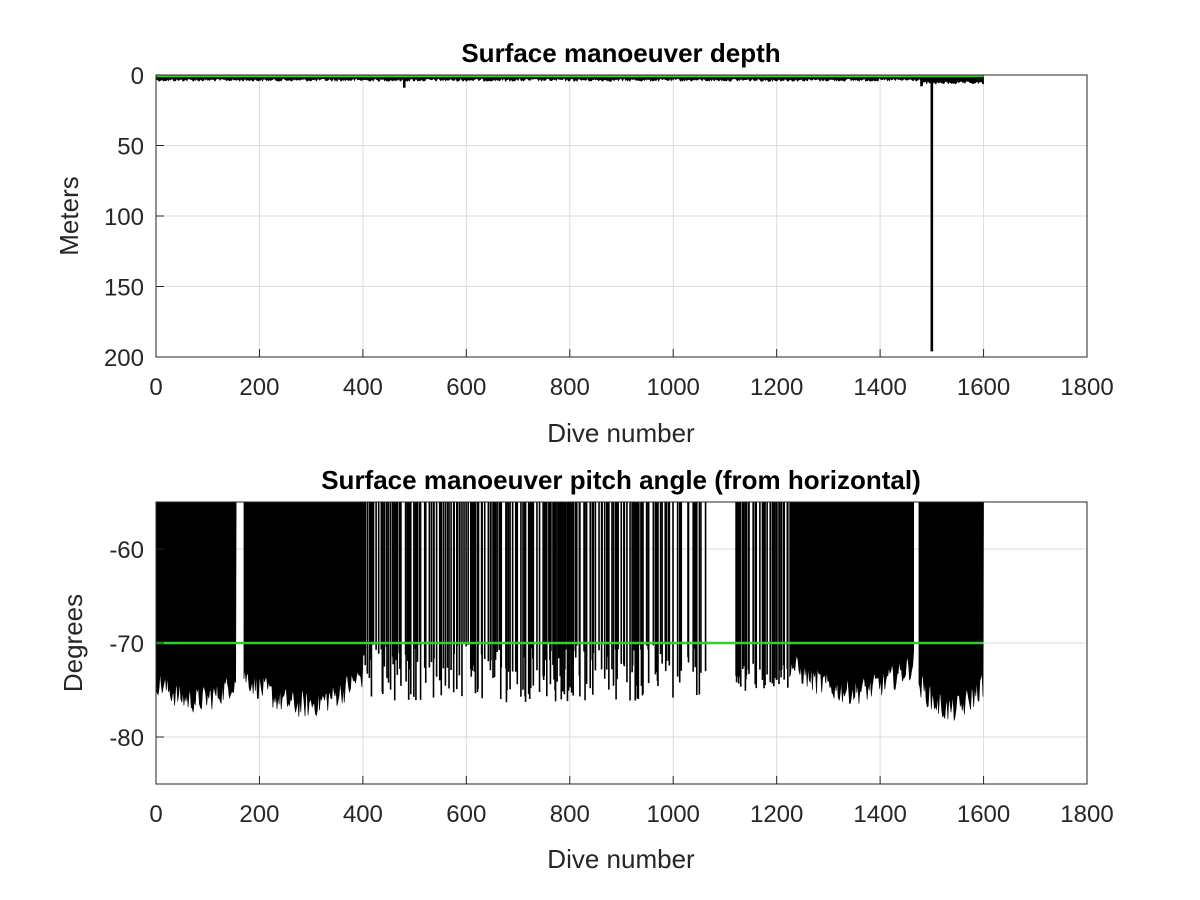  Describe the element at coordinates (124, 288) in the screenshot. I see `y-tick-label: 150` at that location.